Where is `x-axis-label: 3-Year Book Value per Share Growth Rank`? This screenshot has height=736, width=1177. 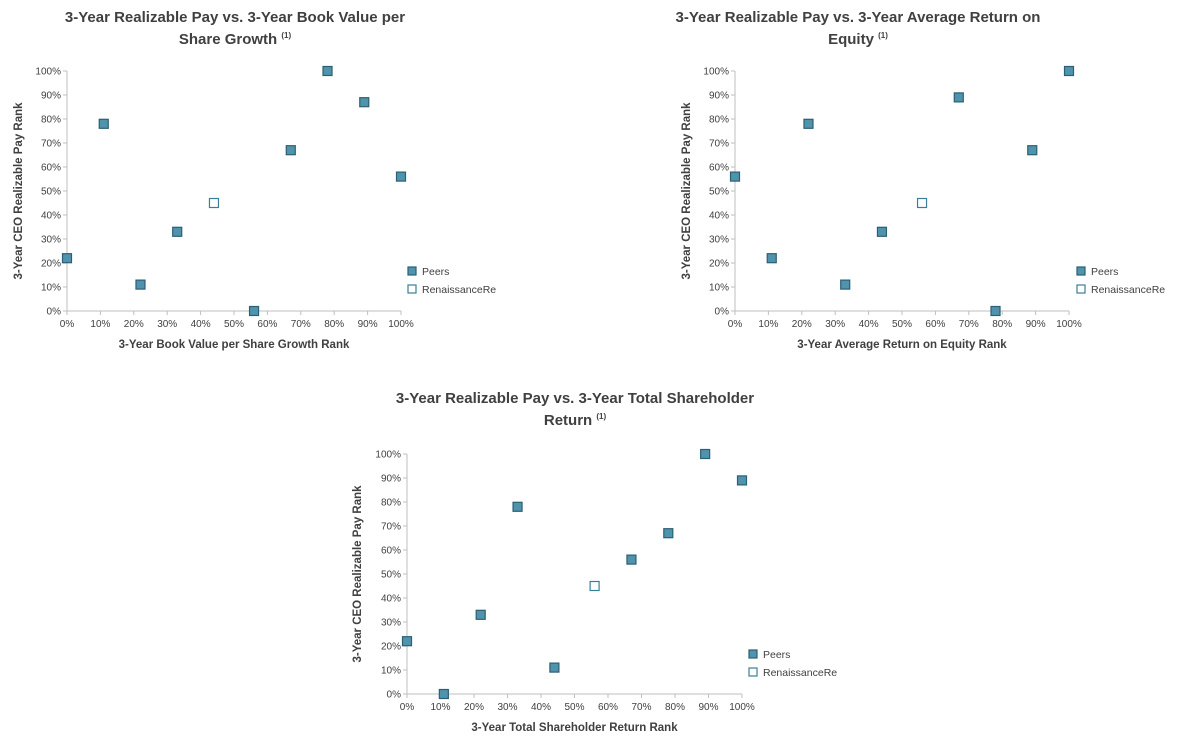 x-axis-label: 3-Year Book Value per Share Growth Rank is located at coordinates (234, 345).